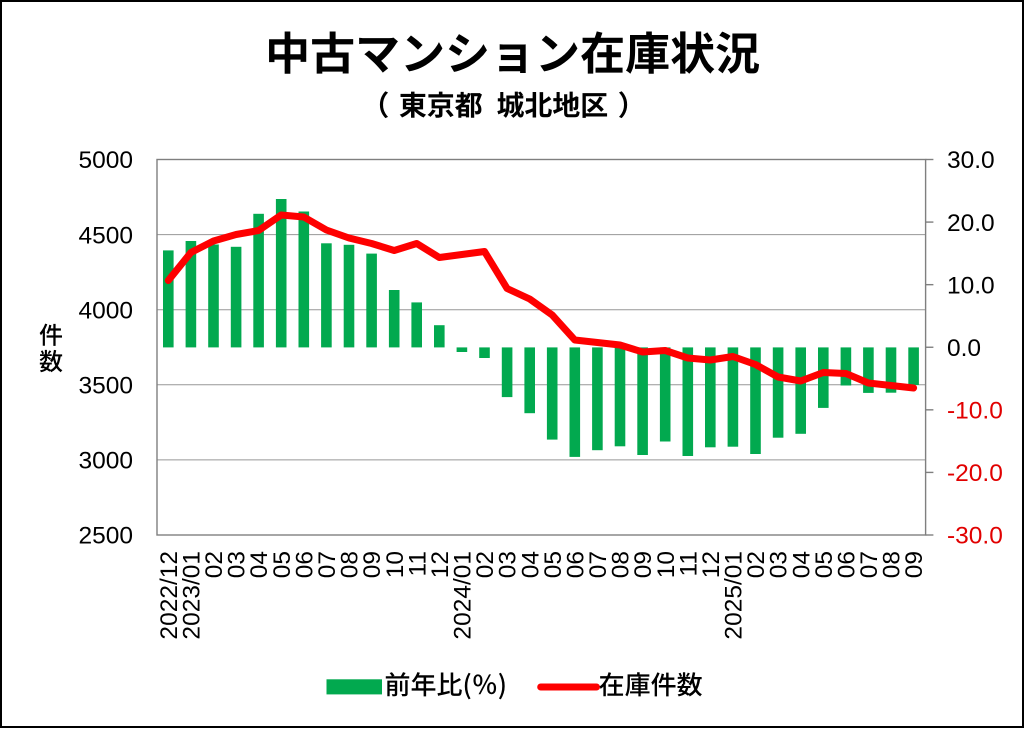 The width and height of the screenshot is (1024, 733). Describe the element at coordinates (971, 285) in the screenshot. I see `svg-text: 10.0` at that location.